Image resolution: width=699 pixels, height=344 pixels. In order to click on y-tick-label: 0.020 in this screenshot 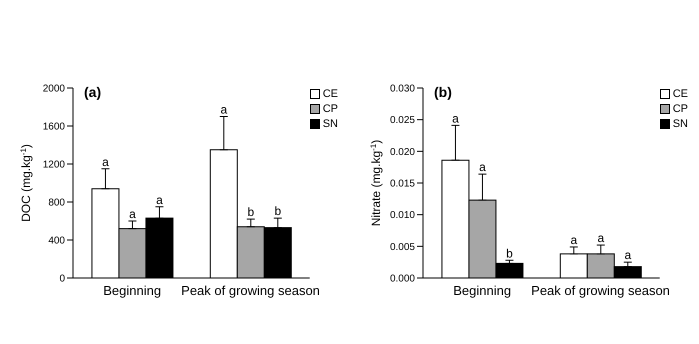, I will do `click(403, 152)`.